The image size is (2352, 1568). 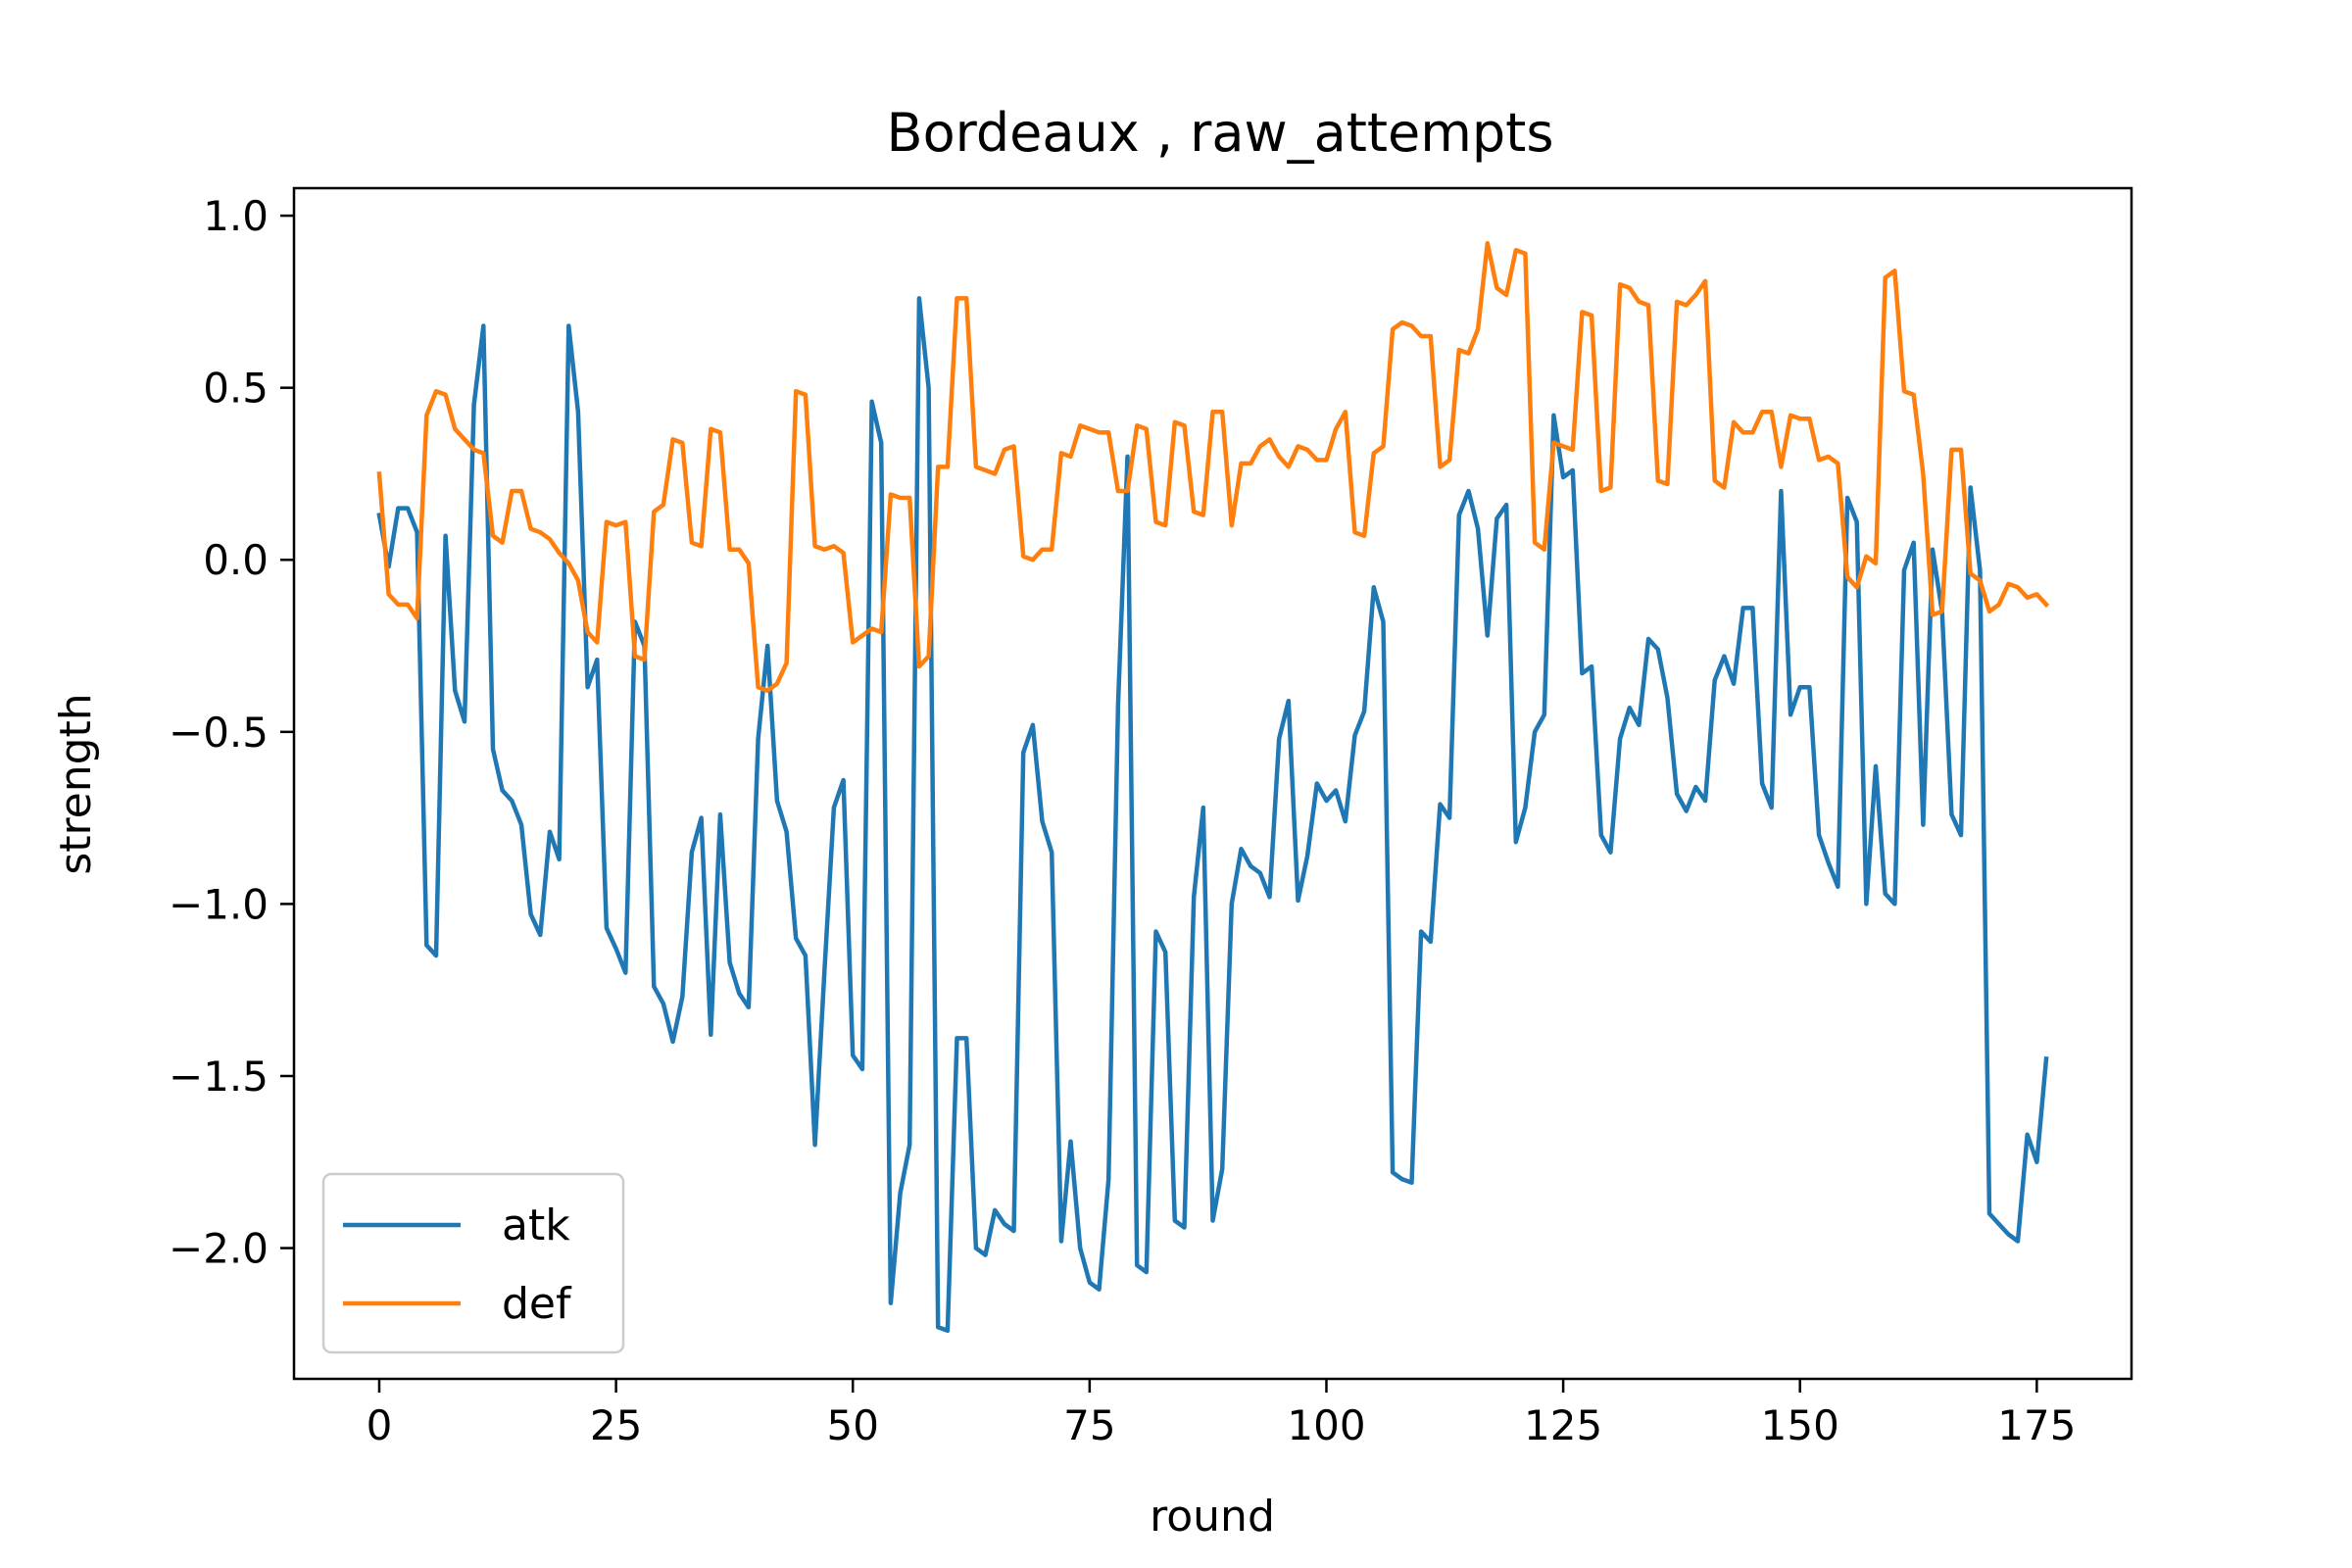 I want to click on legend: atk def, so click(x=473, y=1263).